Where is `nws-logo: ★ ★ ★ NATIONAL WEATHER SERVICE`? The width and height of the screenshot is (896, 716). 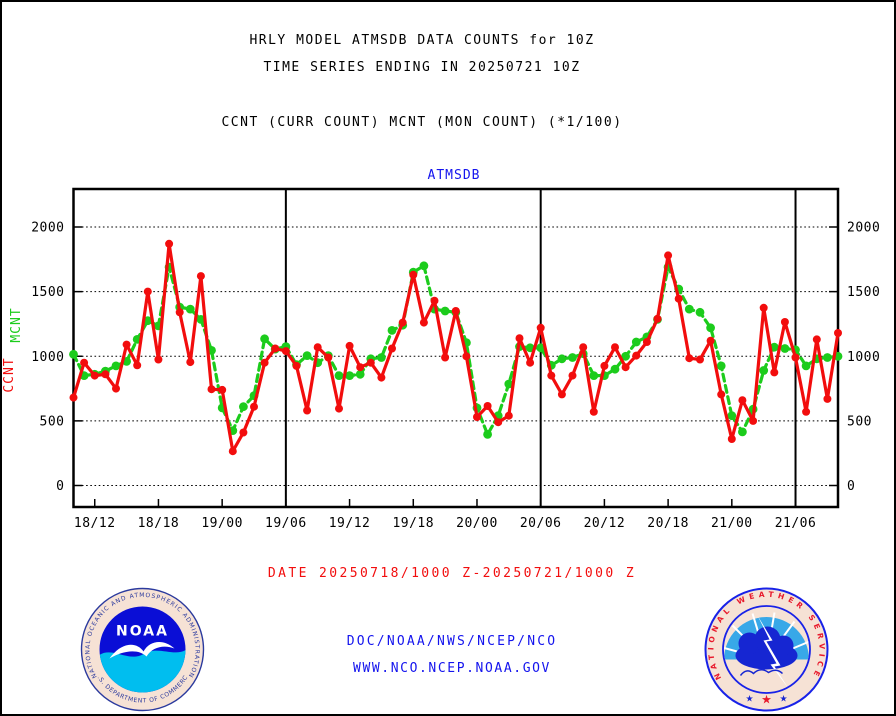 nws-logo: ★ ★ ★ NATIONAL WEATHER SERVICE is located at coordinates (766, 649).